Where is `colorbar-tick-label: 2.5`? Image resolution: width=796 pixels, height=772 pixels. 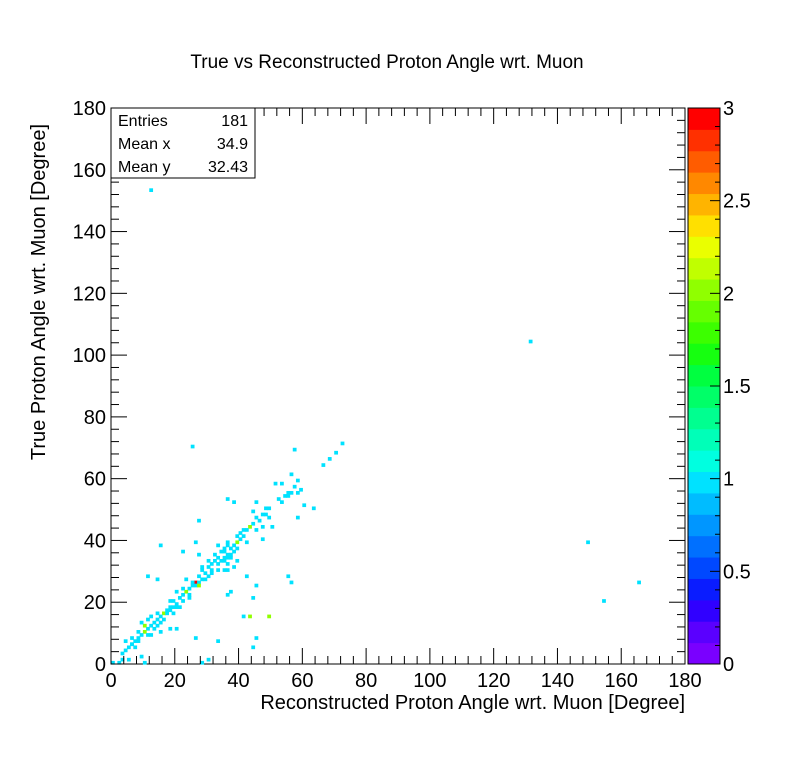
colorbar-tick-label: 2.5 is located at coordinates (737, 202).